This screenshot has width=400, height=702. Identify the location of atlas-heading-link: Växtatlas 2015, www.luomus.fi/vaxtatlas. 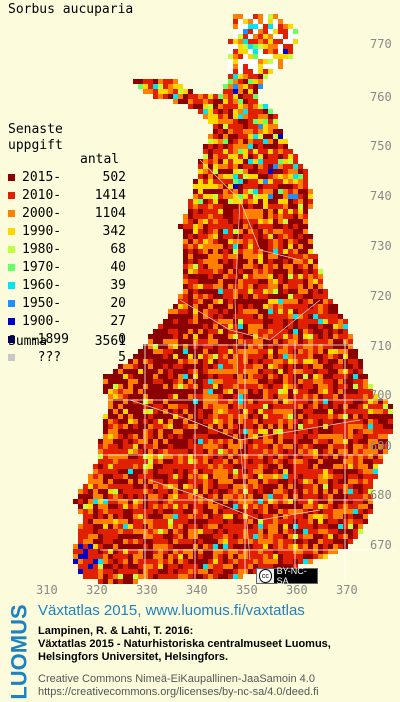
(171, 610).